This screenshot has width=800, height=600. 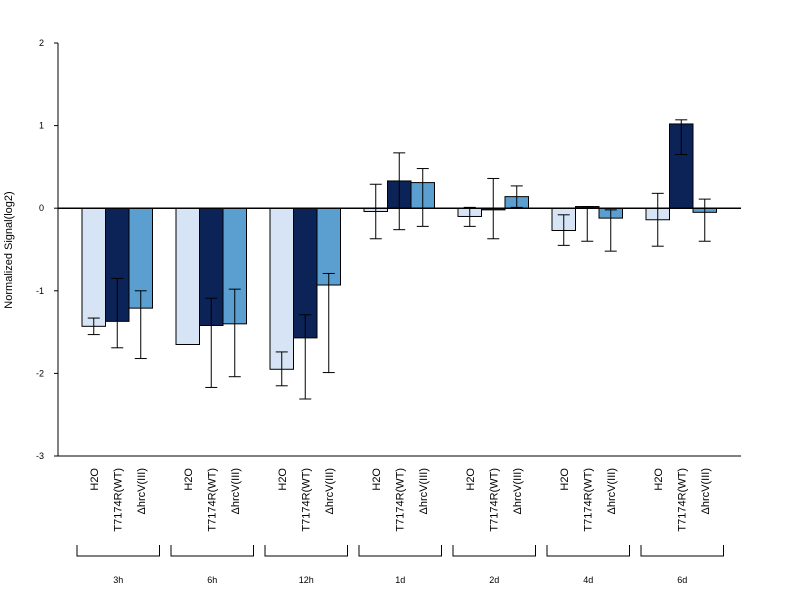 I want to click on y-tick-label: -3, so click(x=40, y=456).